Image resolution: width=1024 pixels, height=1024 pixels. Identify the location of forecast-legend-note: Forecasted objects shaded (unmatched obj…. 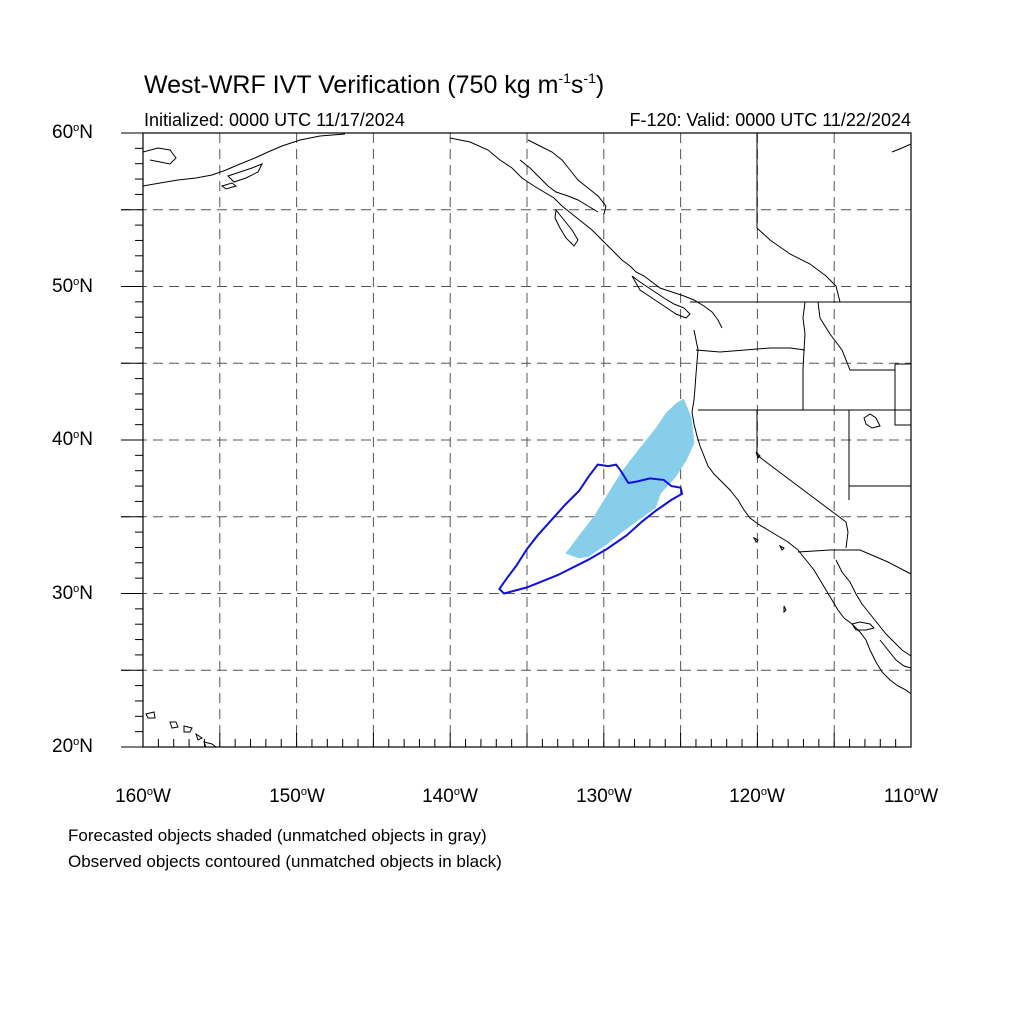
(277, 835).